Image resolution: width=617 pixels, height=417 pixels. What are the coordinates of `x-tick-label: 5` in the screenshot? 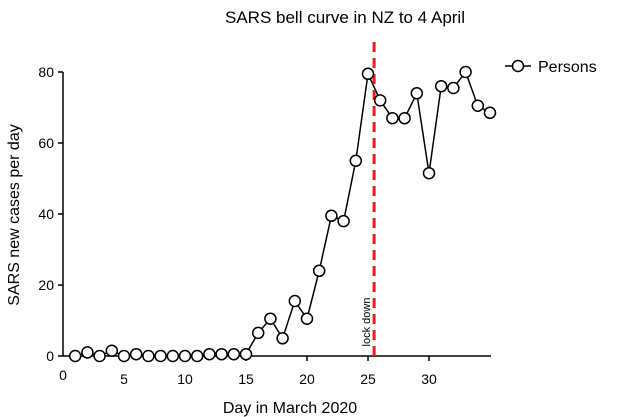 It's located at (124, 379).